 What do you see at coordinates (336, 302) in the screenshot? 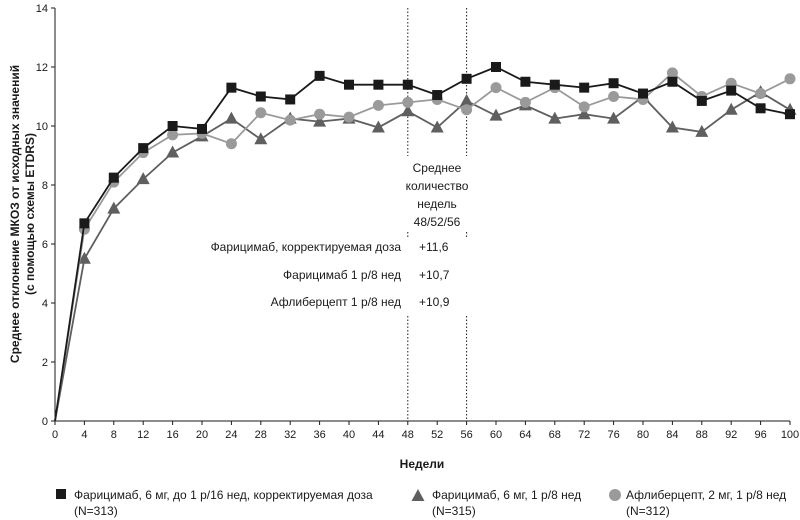
I see `annotation-row-label: Афлиберцепт 1 р/8 нед` at bounding box center [336, 302].